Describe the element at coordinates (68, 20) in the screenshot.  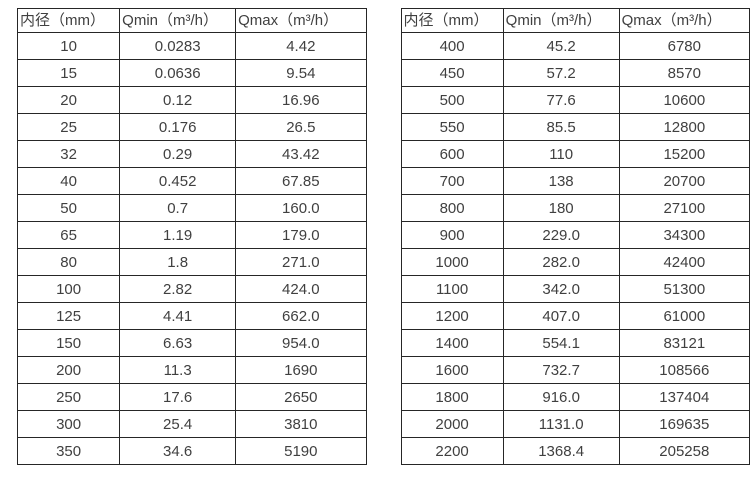
I see `column-header: 内径（mm）` at that location.